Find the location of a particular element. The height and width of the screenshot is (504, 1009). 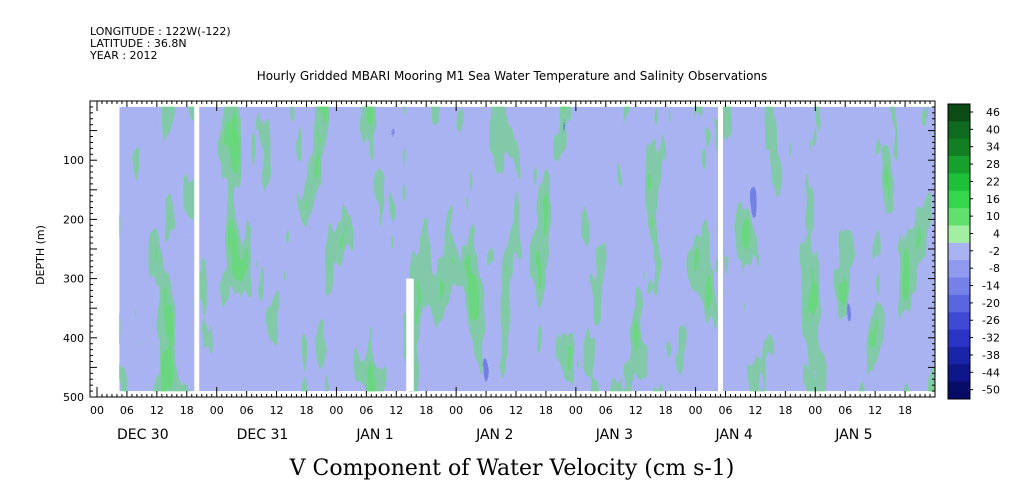

day-label: JAN 1 is located at coordinates (374, 435).